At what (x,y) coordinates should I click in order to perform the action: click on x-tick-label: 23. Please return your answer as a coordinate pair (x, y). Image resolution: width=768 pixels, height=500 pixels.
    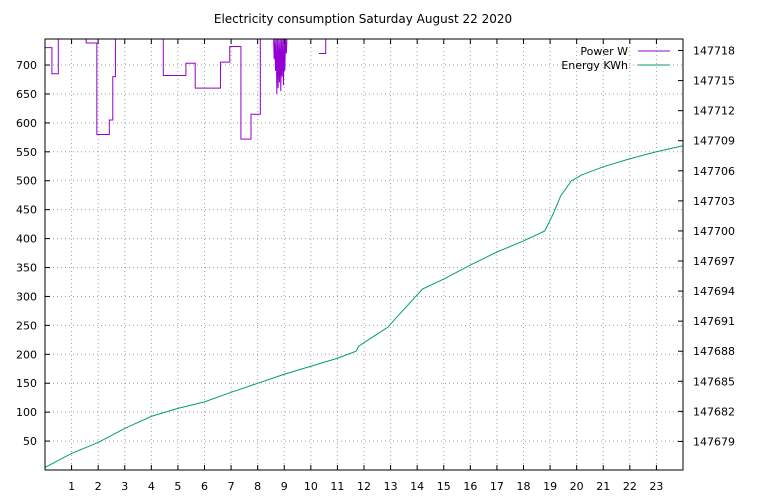
    Looking at the image, I should click on (656, 486).